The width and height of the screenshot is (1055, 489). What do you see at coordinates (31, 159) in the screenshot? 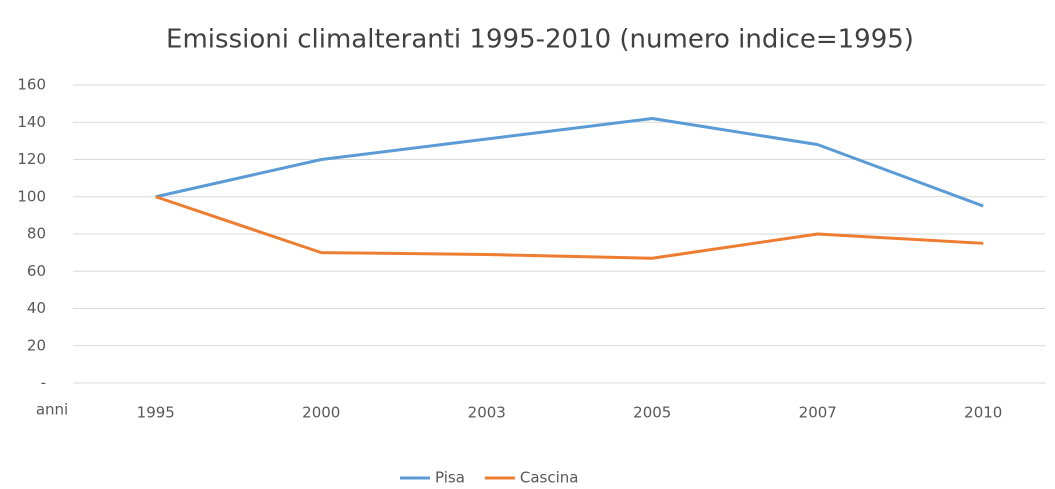
I see `y-tick-label: 120` at bounding box center [31, 159].